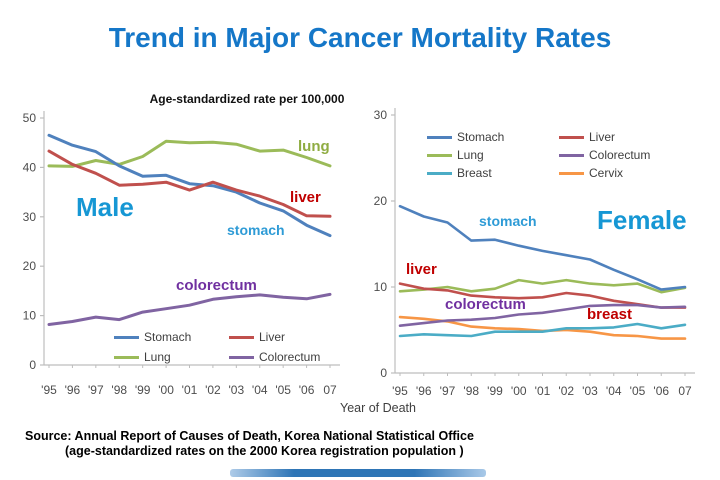  What do you see at coordinates (610, 314) in the screenshot?
I see `chart-label-breast: breast` at bounding box center [610, 314].